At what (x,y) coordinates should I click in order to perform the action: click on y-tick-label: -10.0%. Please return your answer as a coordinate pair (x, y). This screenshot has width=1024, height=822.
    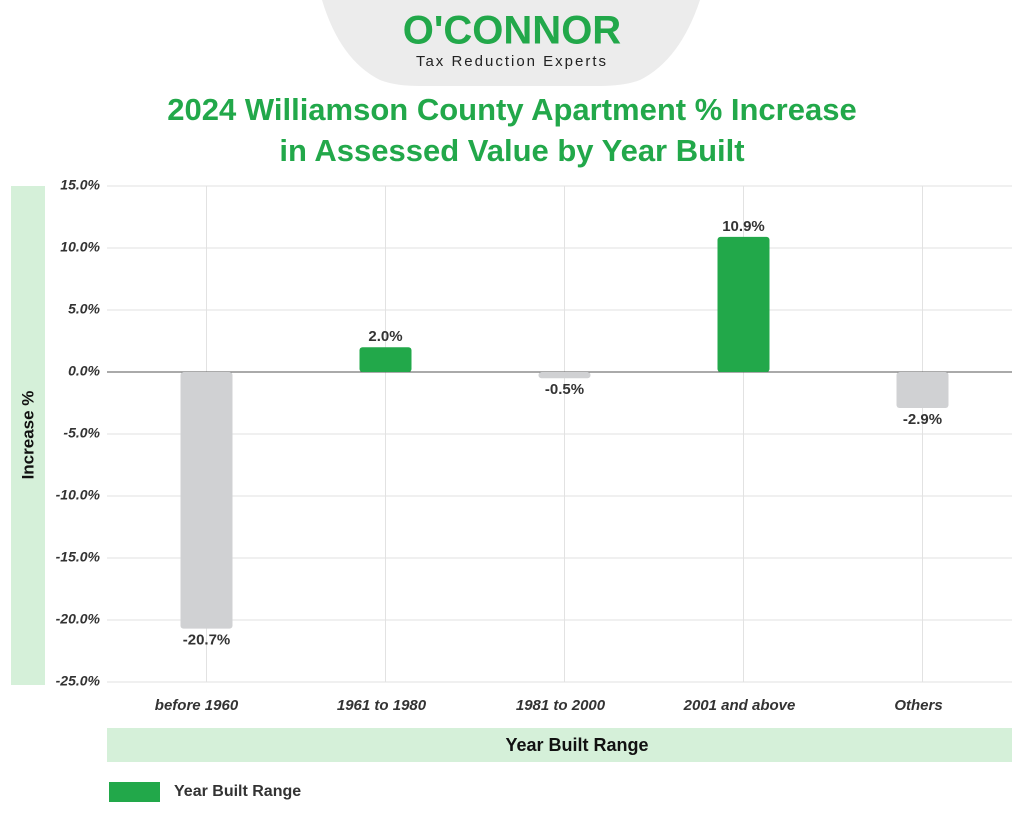
    Looking at the image, I should click on (78, 495).